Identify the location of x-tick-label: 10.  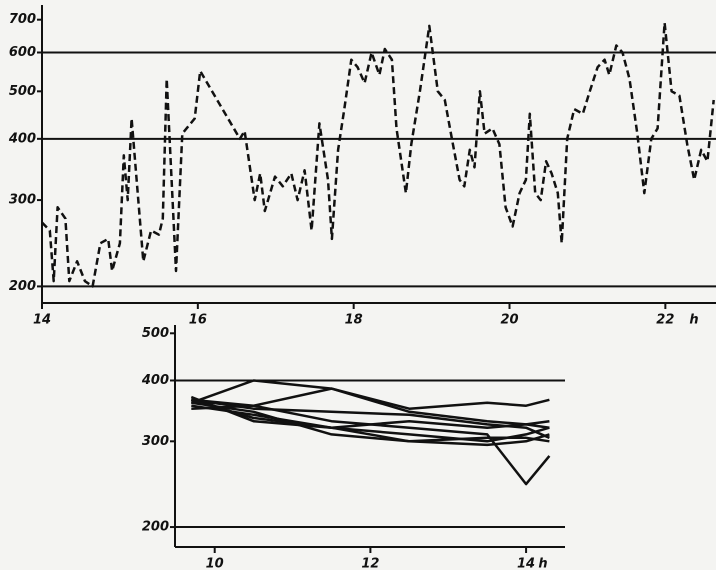
(215, 563).